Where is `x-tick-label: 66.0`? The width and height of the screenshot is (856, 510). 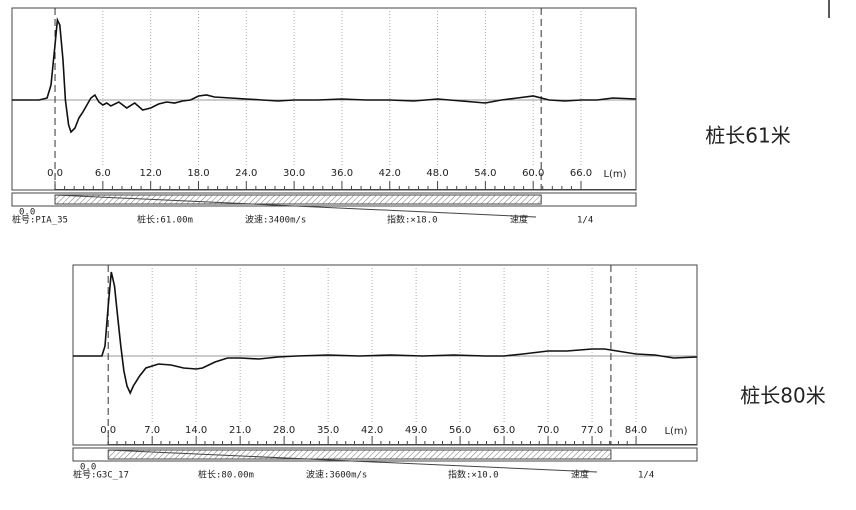
x-tick-label: 66.0 is located at coordinates (581, 173).